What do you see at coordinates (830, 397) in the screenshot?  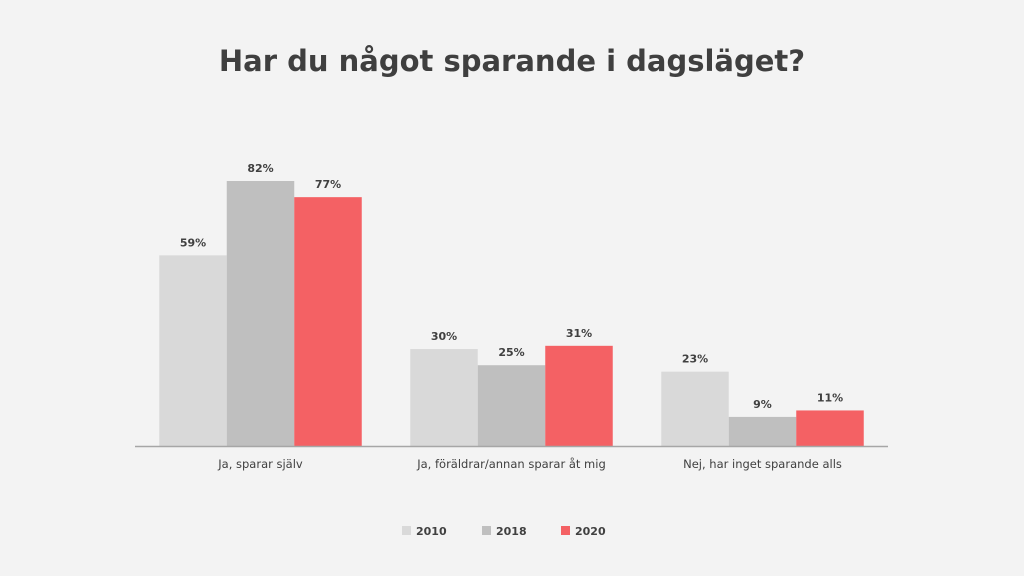 I see `data-label-2020-3: 11%` at bounding box center [830, 397].